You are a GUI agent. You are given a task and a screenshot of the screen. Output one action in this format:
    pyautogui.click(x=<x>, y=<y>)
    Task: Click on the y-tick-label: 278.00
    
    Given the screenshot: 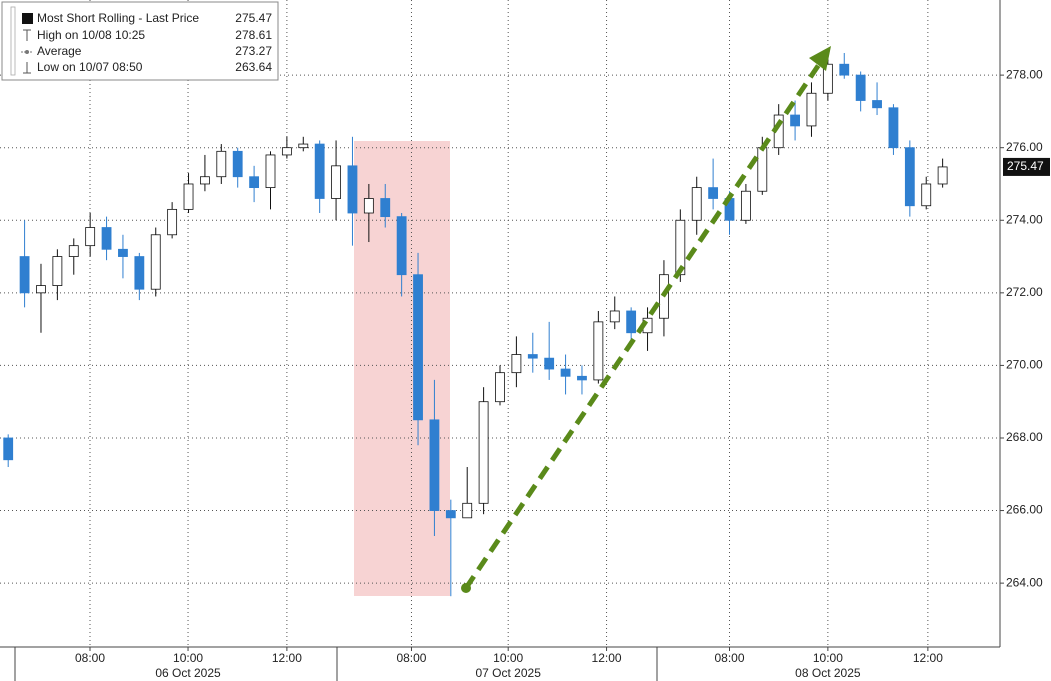 What is the action you would take?
    pyautogui.click(x=1024, y=74)
    